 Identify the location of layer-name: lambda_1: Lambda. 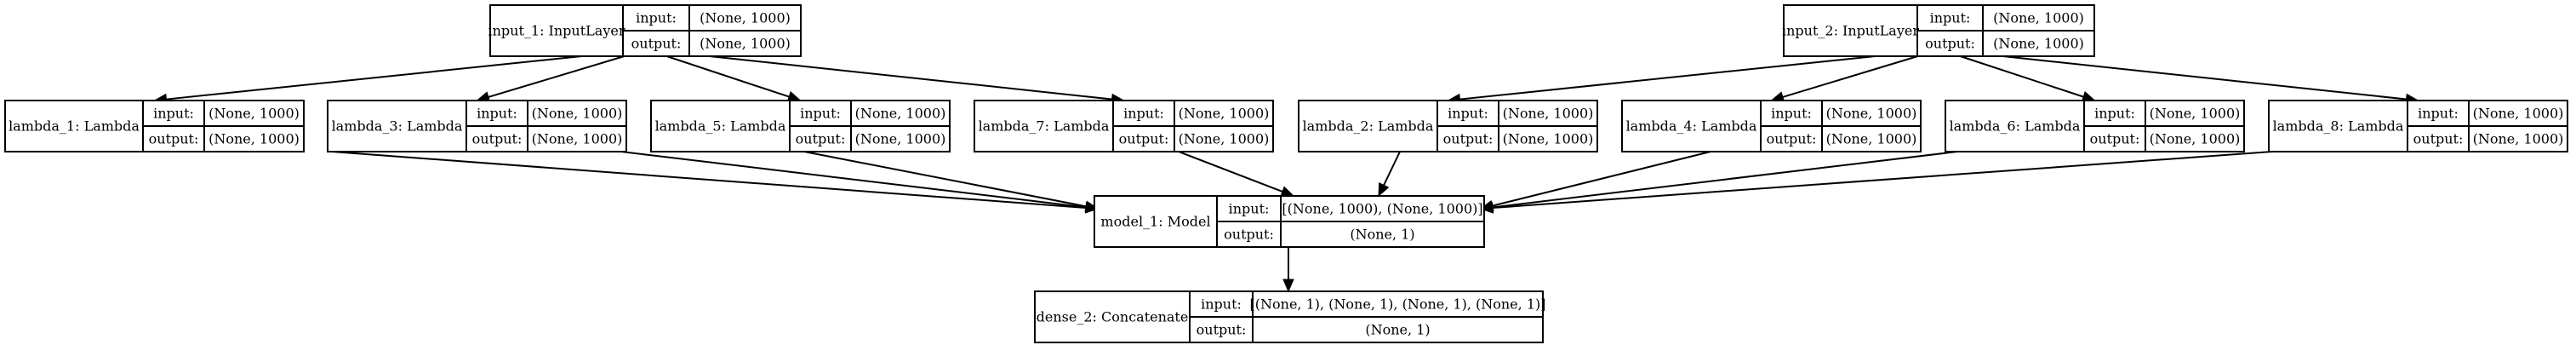
(74, 126).